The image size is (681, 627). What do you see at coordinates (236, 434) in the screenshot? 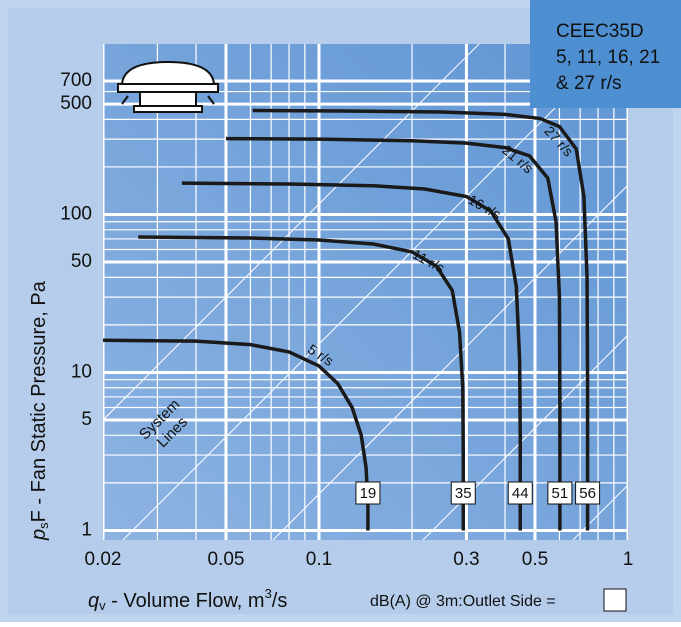
I see `curve` at bounding box center [236, 434].